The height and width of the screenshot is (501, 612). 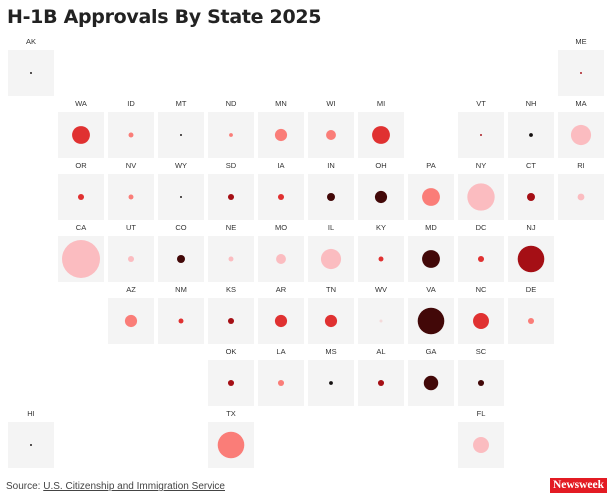 What do you see at coordinates (81, 190) in the screenshot?
I see `state-tile-or: OR` at bounding box center [81, 190].